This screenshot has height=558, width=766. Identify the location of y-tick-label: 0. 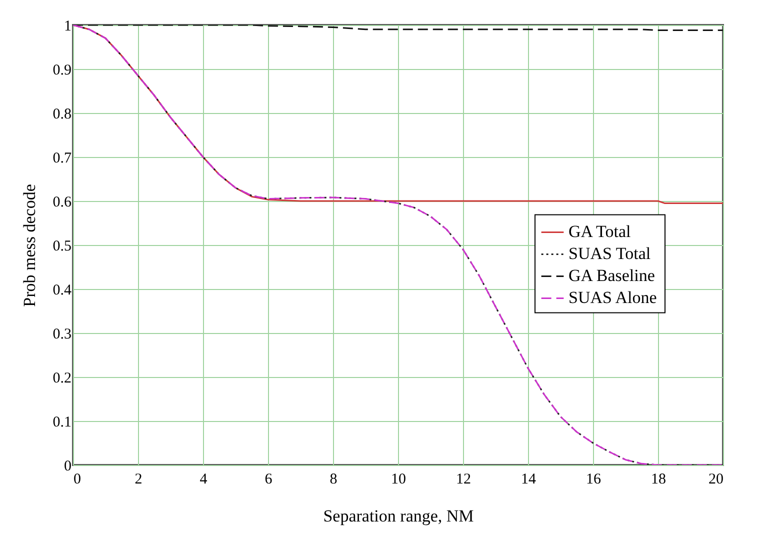
(68, 466).